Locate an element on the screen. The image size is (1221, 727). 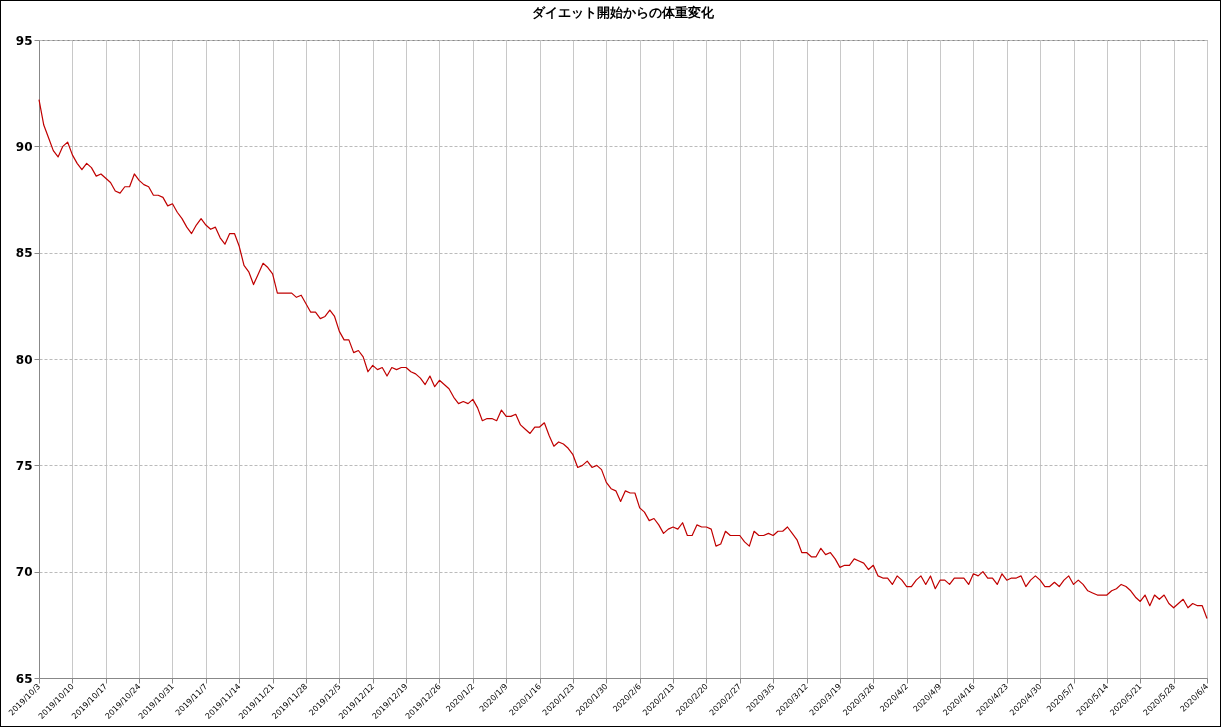
y-tick-label: 70 is located at coordinates (24, 572).